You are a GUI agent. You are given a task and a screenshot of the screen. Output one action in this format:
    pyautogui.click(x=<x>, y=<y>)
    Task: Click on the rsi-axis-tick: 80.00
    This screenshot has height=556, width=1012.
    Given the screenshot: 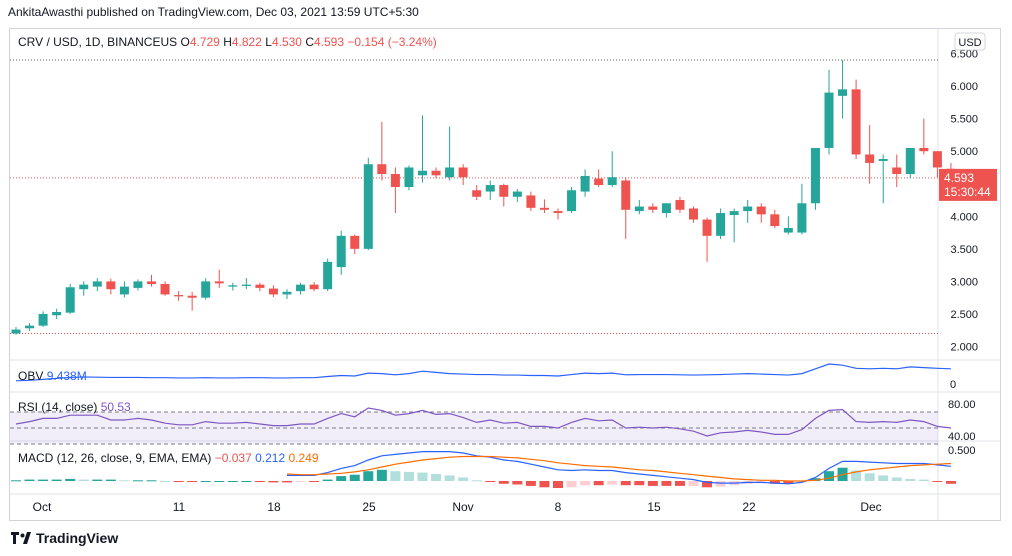 What is the action you would take?
    pyautogui.click(x=962, y=405)
    